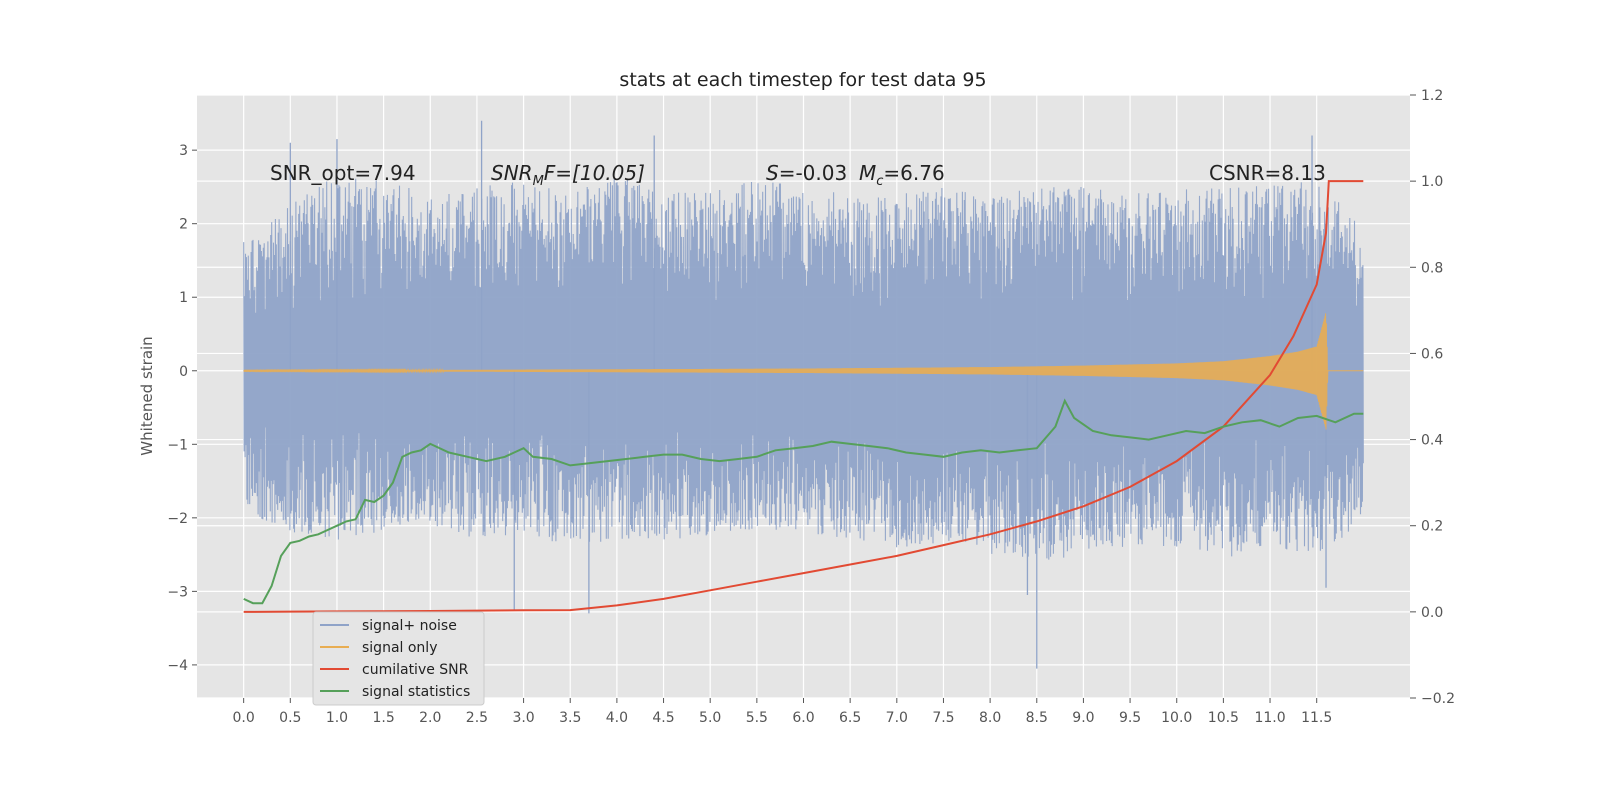  I want to click on x-tick-label-12: 6.0, so click(803, 718).